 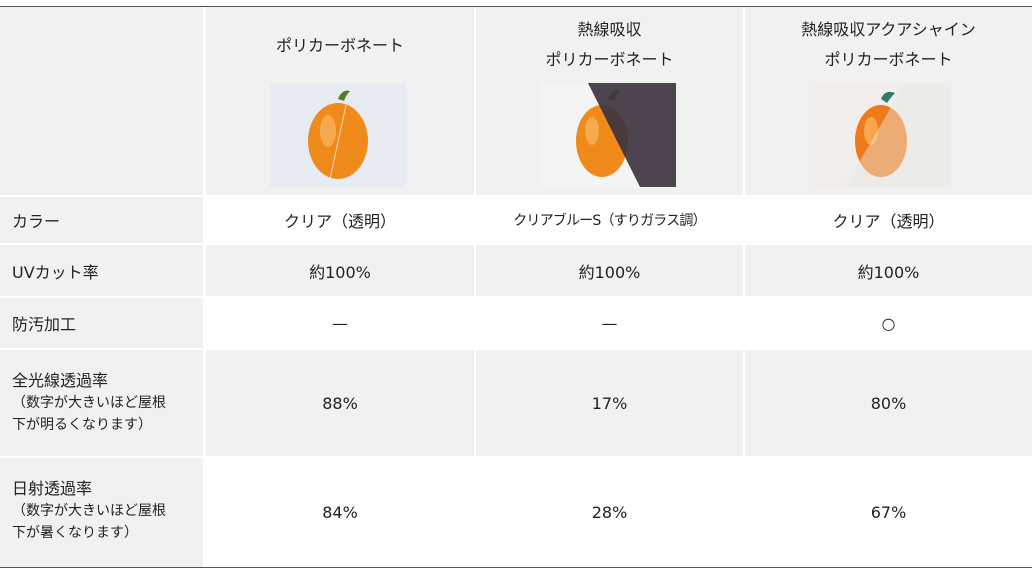 I want to click on header-col-polycarbonate: ポリカーボネート, so click(x=340, y=101).